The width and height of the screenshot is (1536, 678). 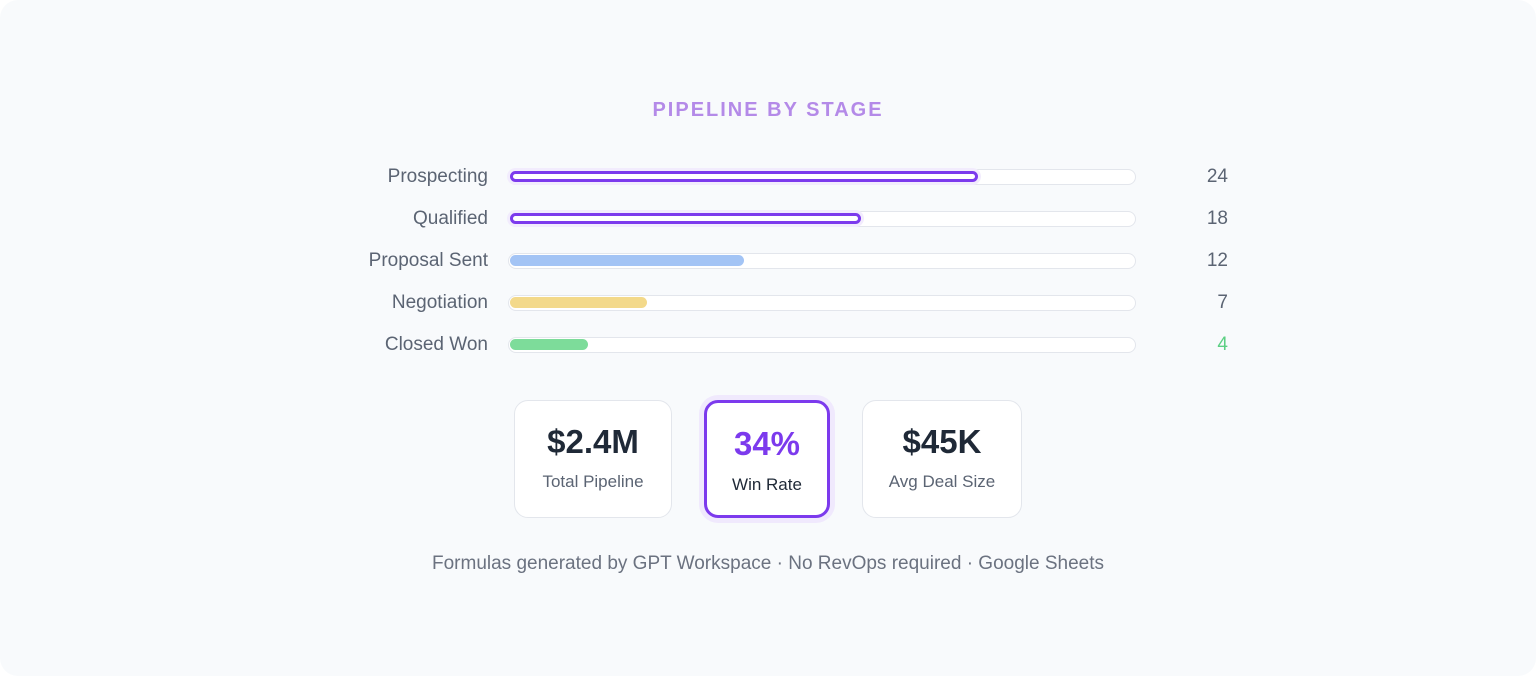 What do you see at coordinates (1217, 218) in the screenshot?
I see `bar-value-1: 18` at bounding box center [1217, 218].